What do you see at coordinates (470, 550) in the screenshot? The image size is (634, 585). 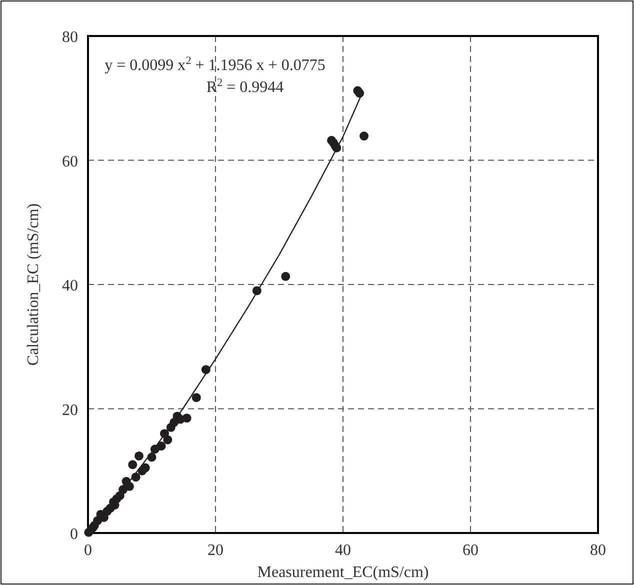 I see `x-tick-label: 60` at bounding box center [470, 550].